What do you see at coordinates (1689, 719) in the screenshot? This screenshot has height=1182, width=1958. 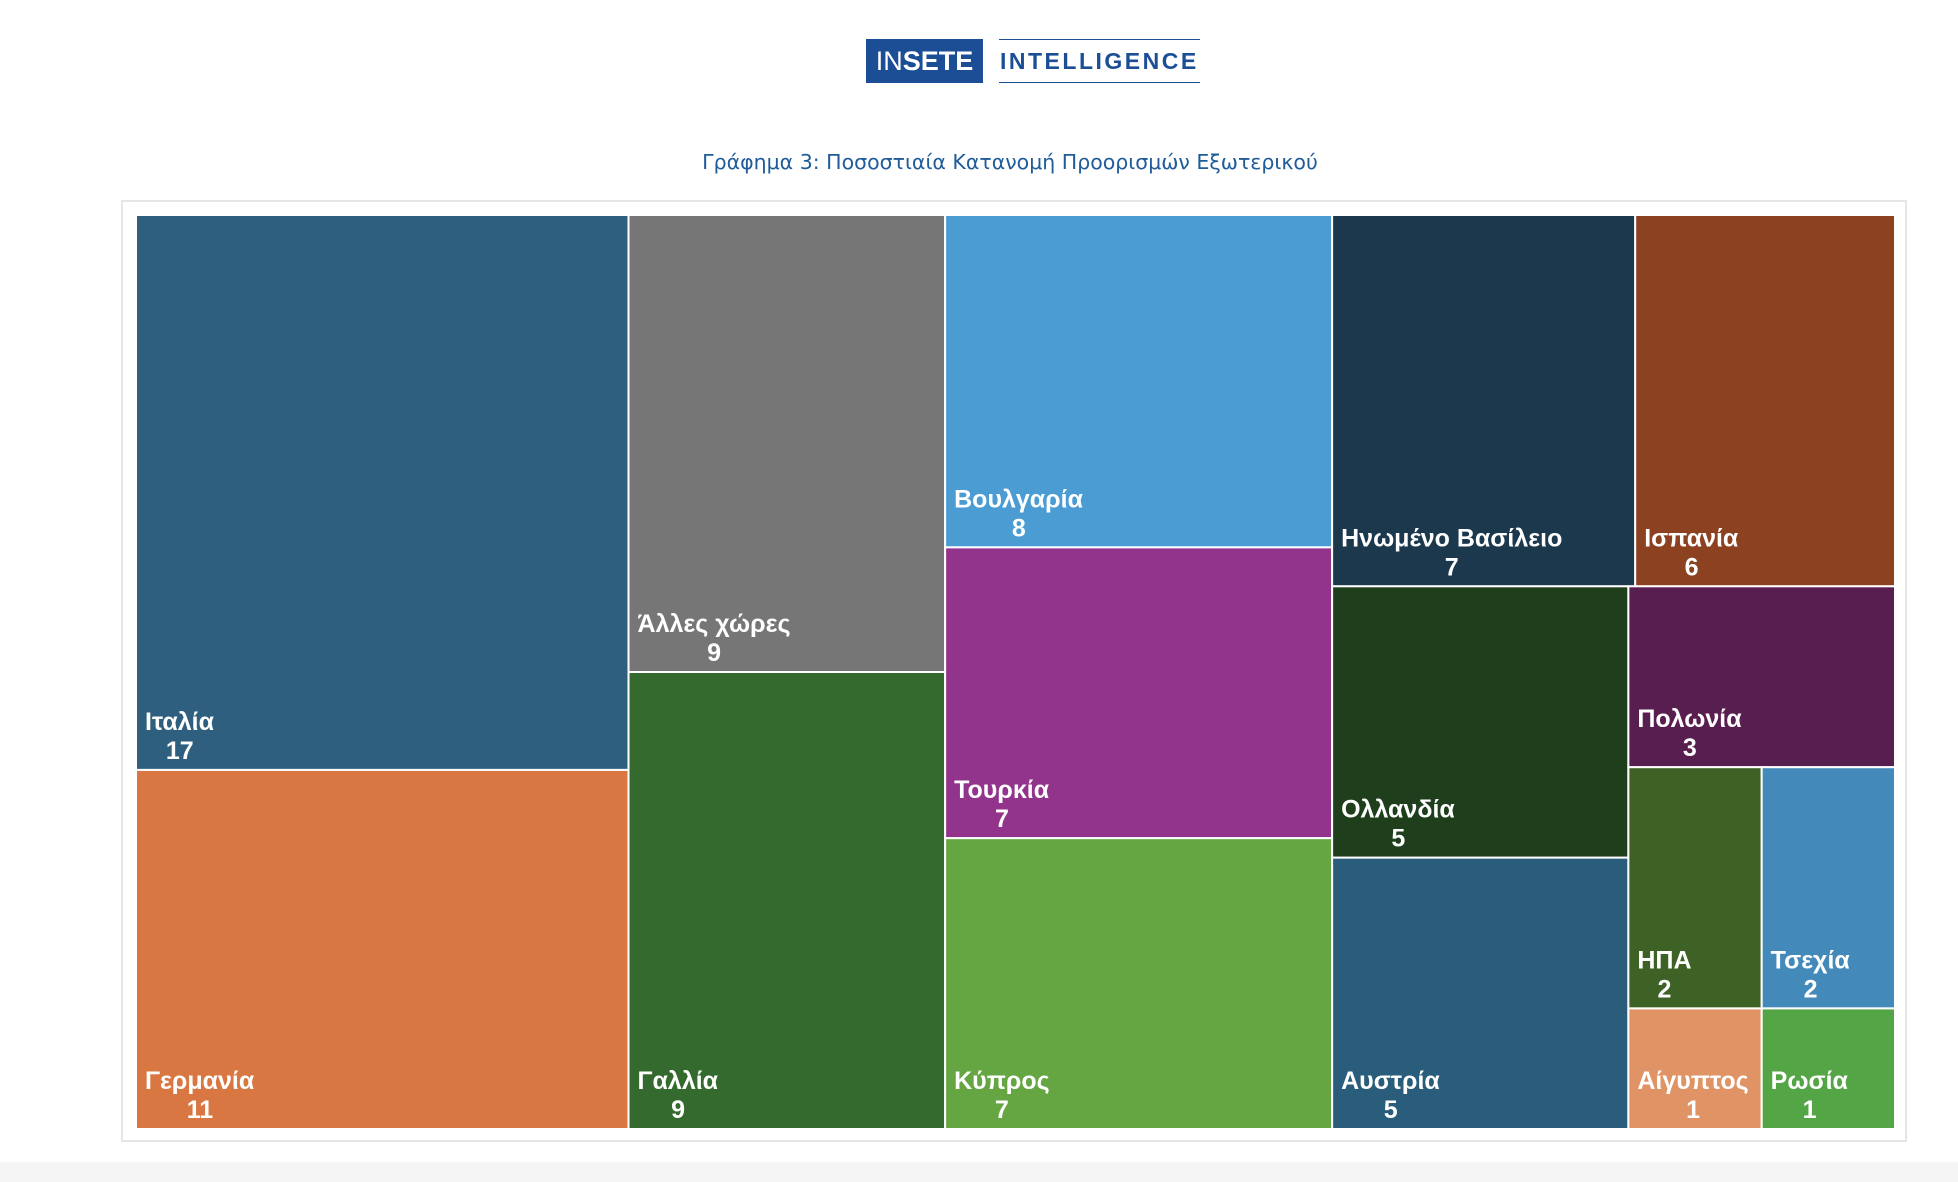 I see `tile-label: Πολωνία` at bounding box center [1689, 719].